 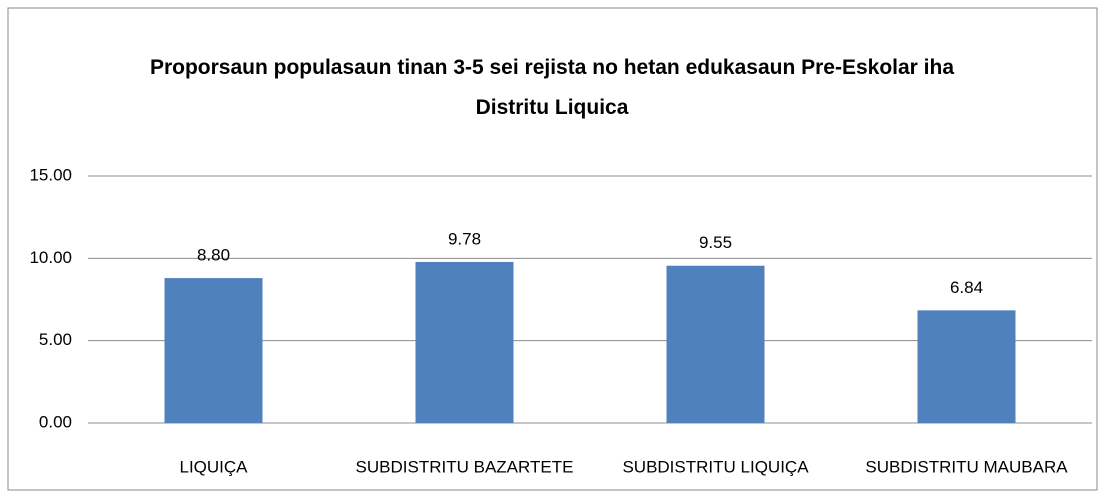 I want to click on x-tick-label: SUBDISTRITU BAZARTETE, so click(x=465, y=466).